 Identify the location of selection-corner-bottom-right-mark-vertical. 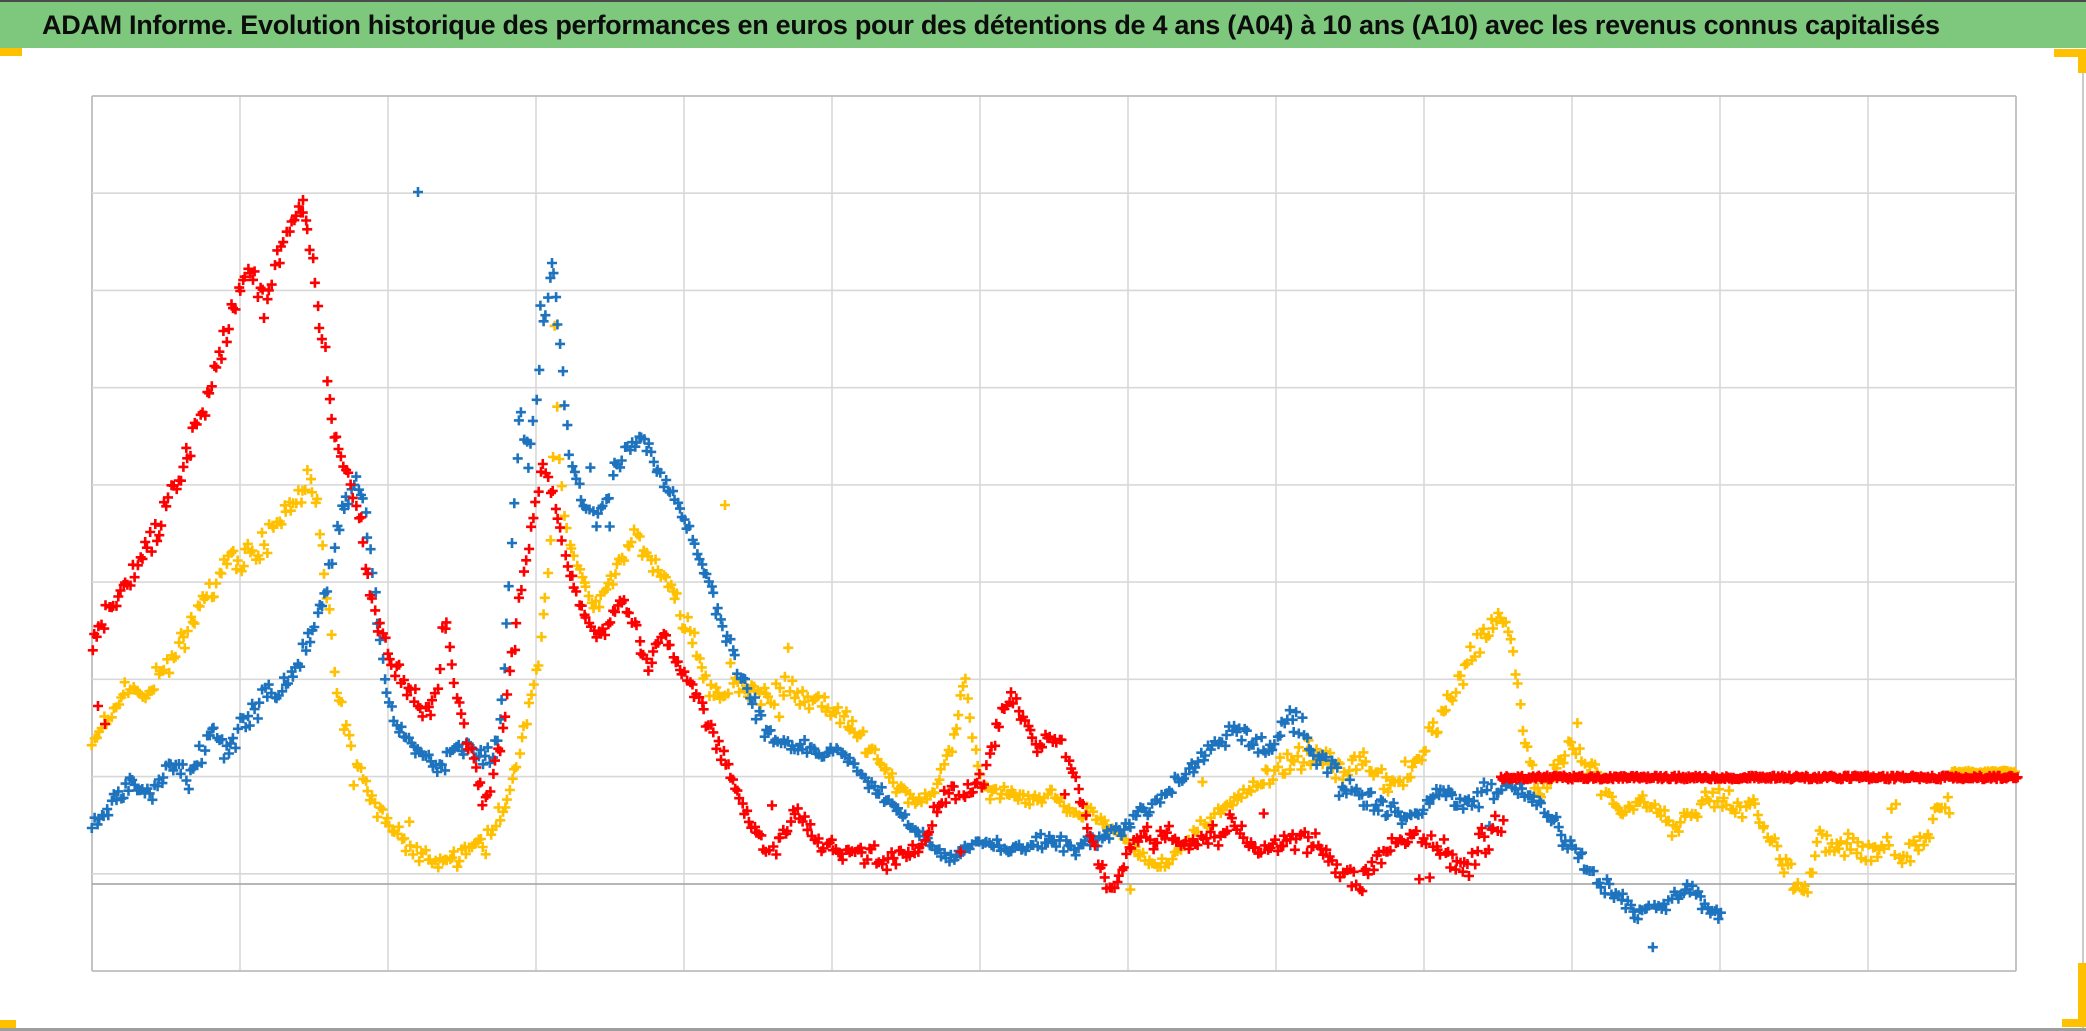
(2082, 995).